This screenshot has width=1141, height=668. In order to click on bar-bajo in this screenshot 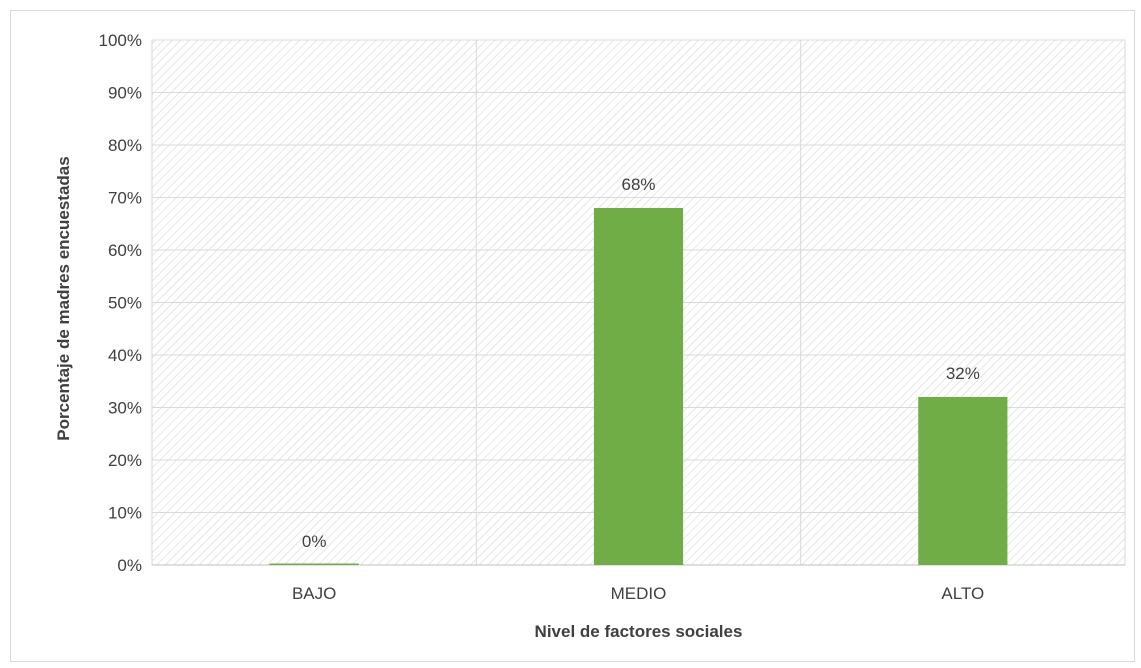, I will do `click(314, 564)`.